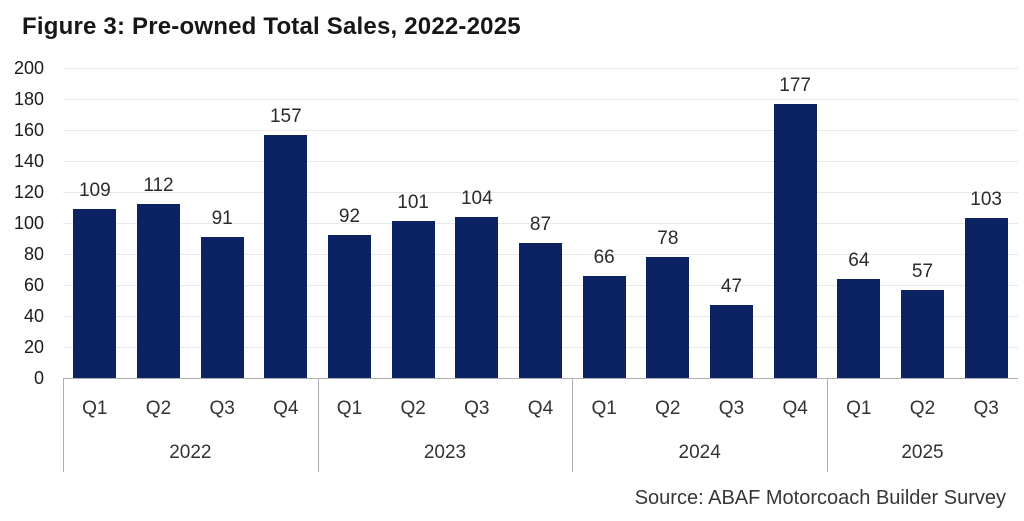 Image resolution: width=1024 pixels, height=521 pixels. What do you see at coordinates (28, 99) in the screenshot?
I see `y-axis-label: 180` at bounding box center [28, 99].